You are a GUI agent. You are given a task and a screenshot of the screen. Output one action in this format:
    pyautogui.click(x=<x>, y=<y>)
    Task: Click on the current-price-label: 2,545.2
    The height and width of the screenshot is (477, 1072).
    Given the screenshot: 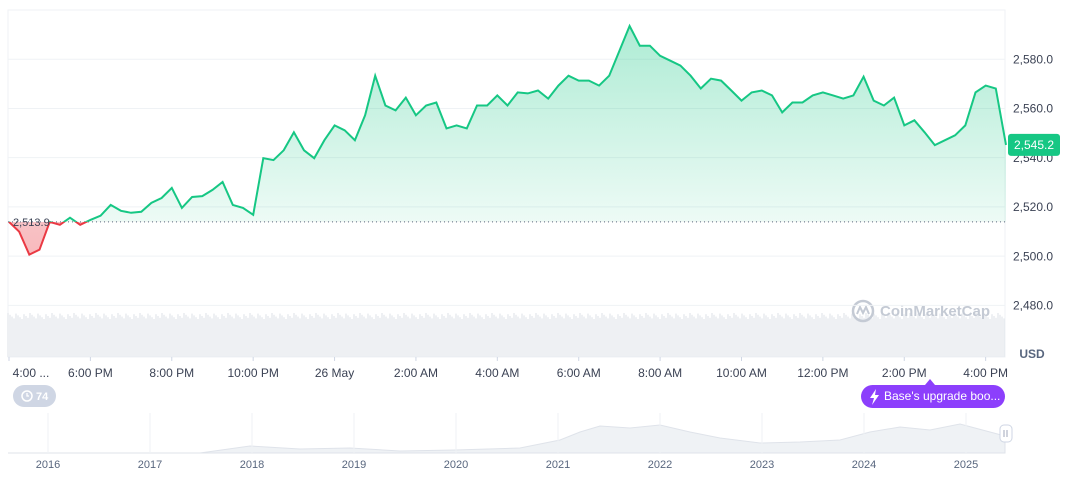 What is the action you would take?
    pyautogui.click(x=1034, y=145)
    